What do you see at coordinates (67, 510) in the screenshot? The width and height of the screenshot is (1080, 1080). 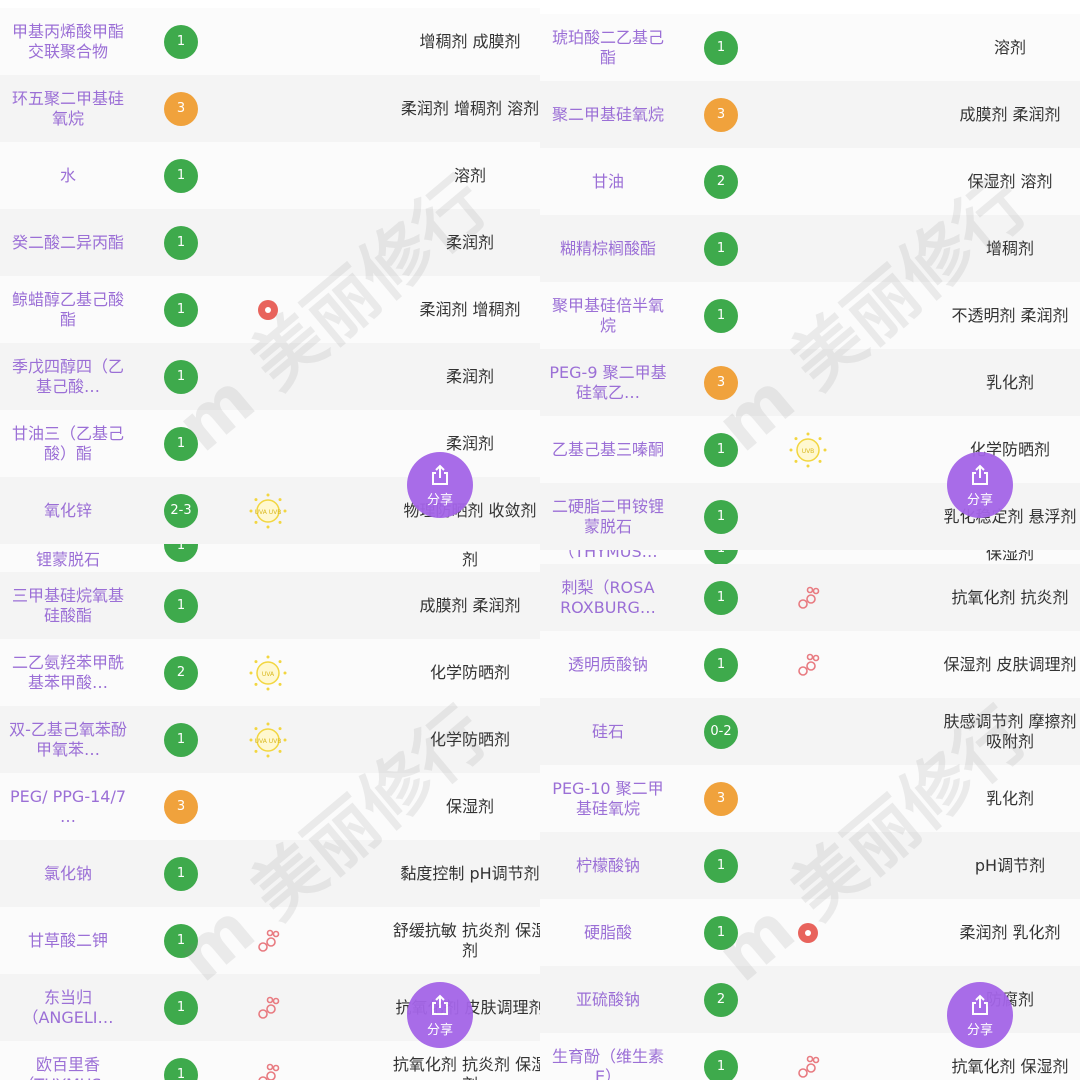 I see `ingredient-name: 氧化锌` at bounding box center [67, 510].